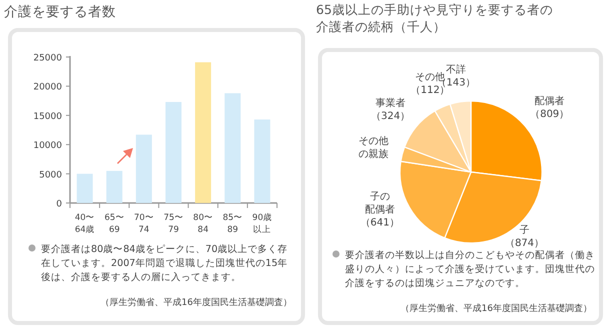  Describe the element at coordinates (59, 205) in the screenshot. I see `y-tick-label: 0` at that location.